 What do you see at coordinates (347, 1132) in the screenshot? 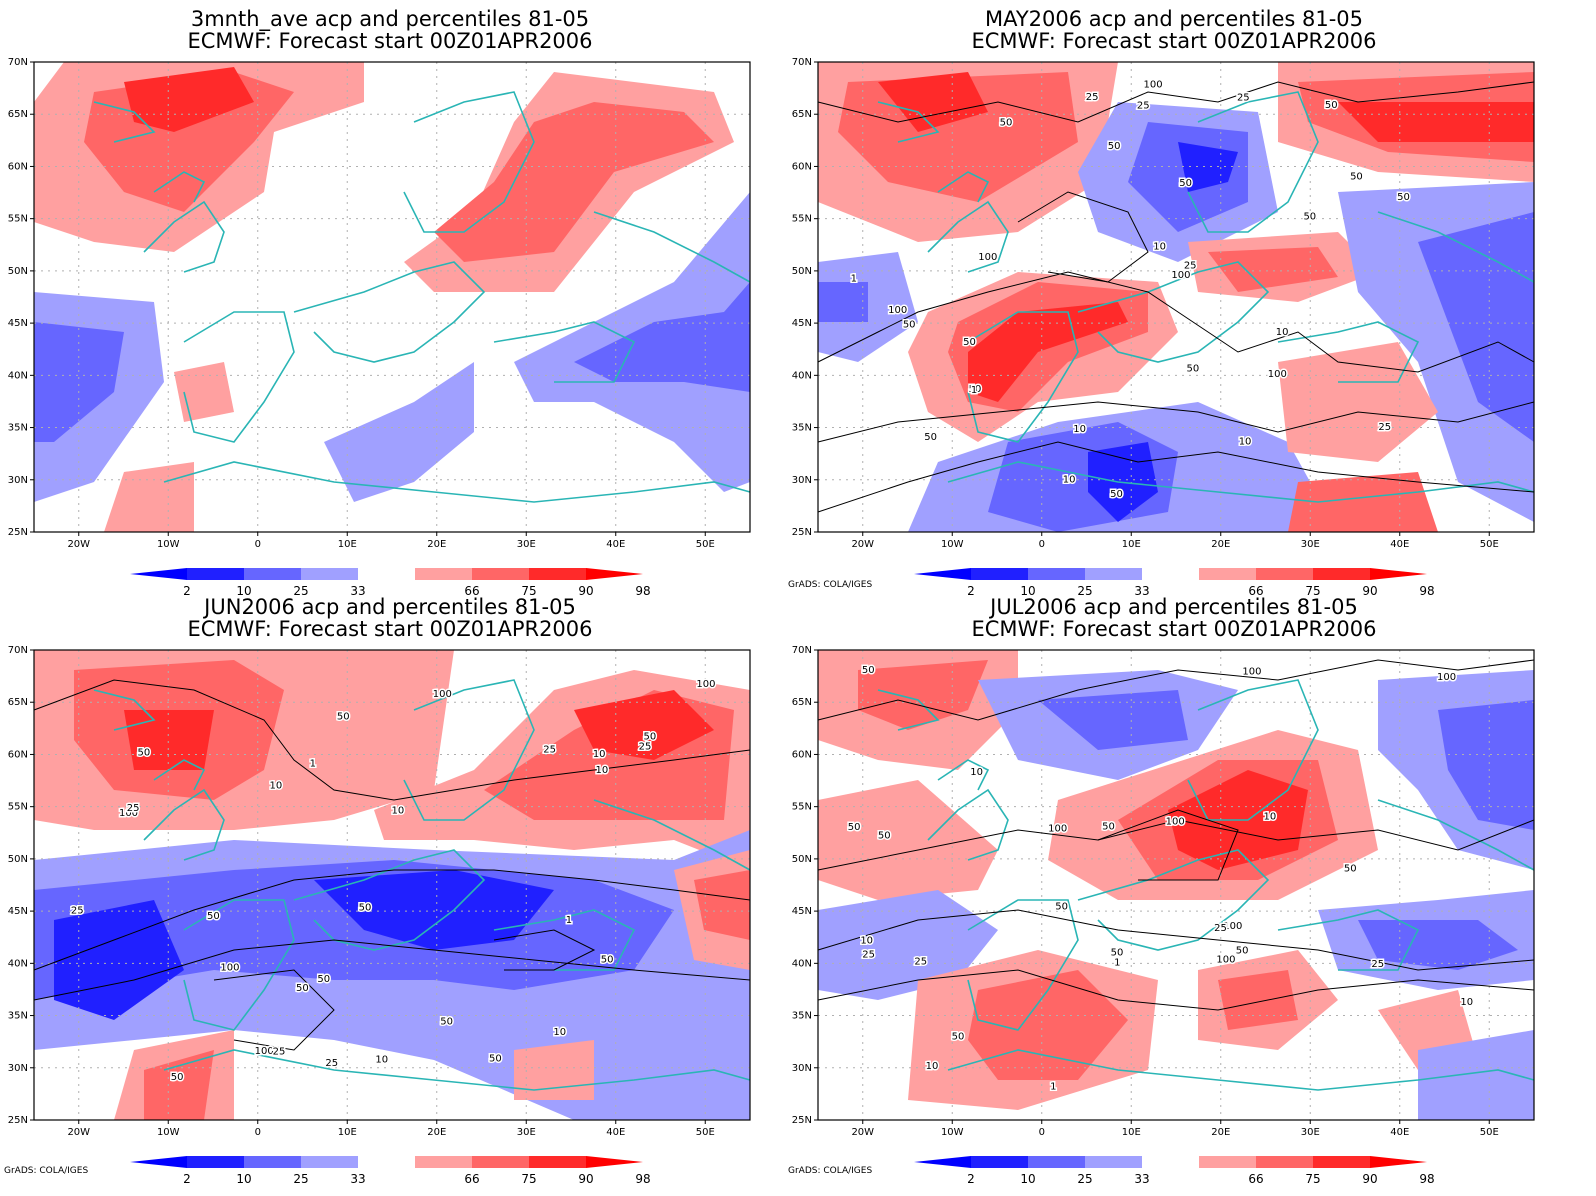
I see `lon-label: 10E` at bounding box center [347, 1132].